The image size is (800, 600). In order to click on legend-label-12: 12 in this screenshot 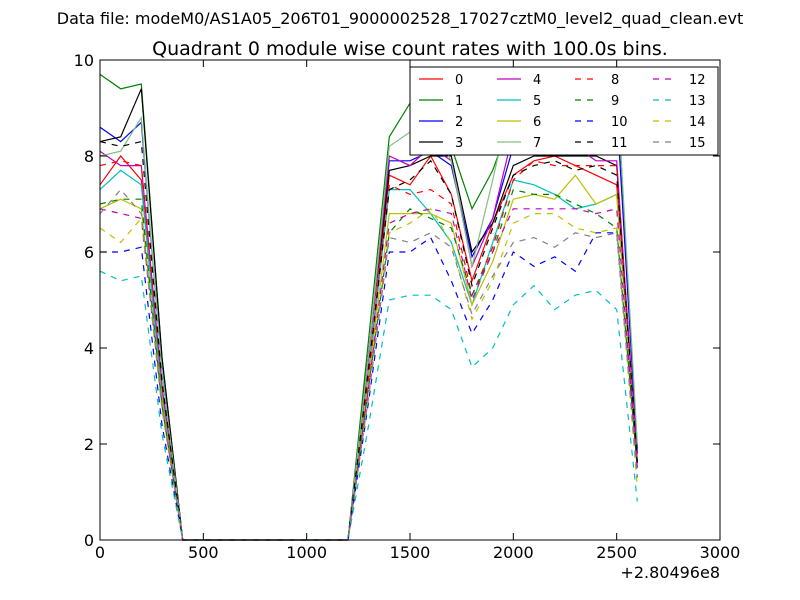, I will do `click(697, 80)`.